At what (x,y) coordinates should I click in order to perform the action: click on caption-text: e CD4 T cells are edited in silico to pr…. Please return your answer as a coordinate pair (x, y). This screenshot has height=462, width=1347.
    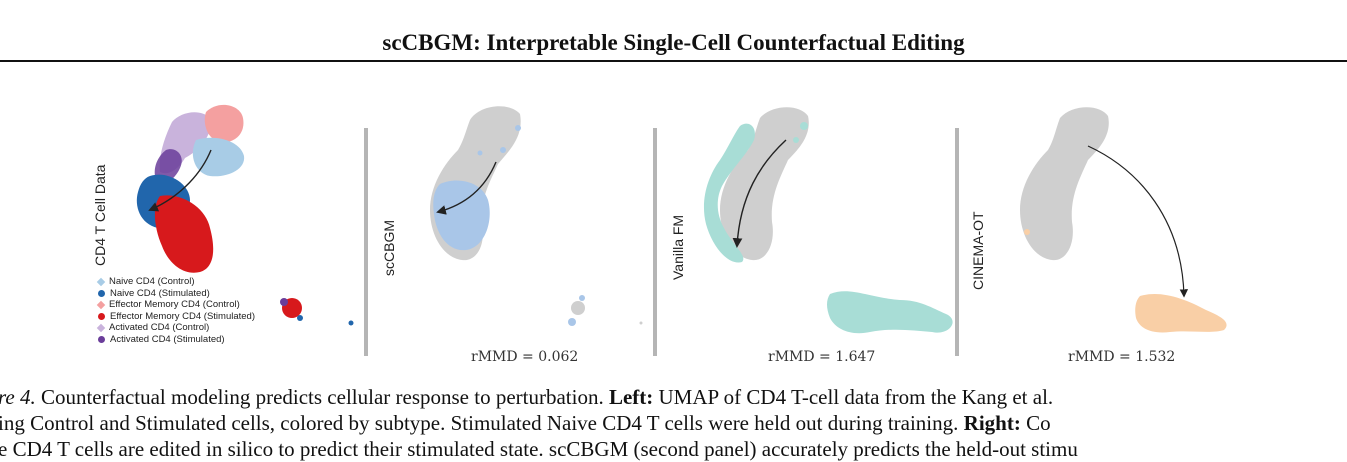
    Looking at the image, I should click on (539, 449).